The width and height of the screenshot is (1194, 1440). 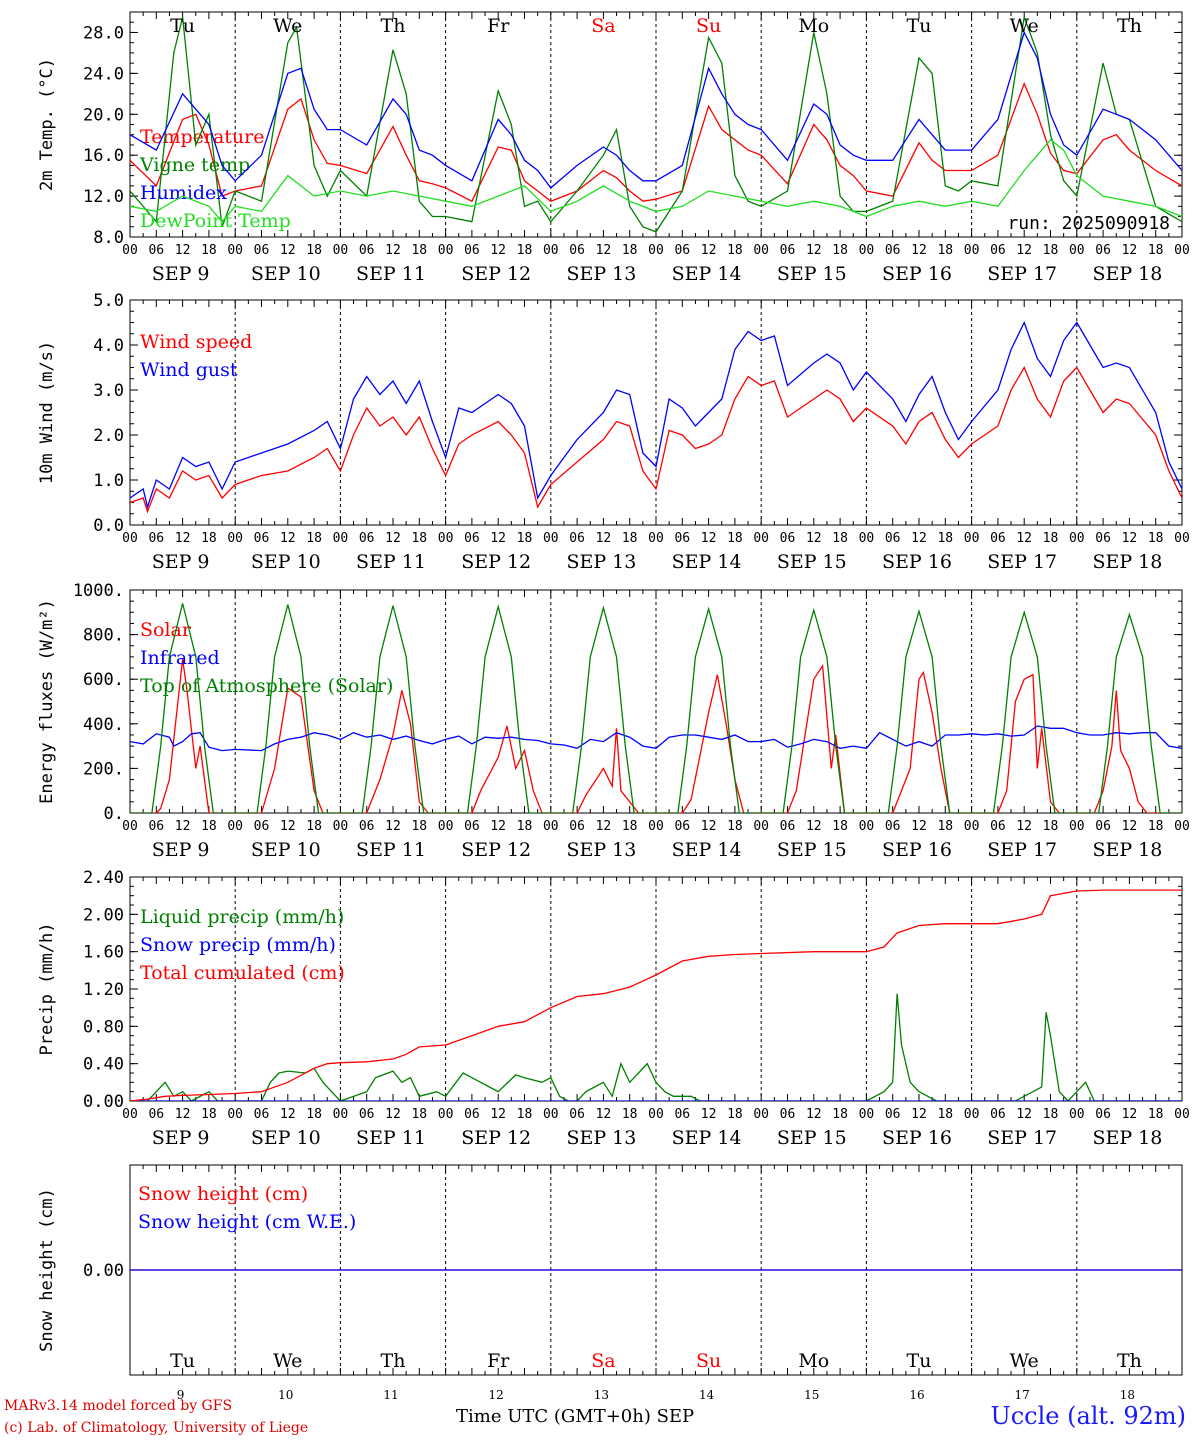 I want to click on snow-day-number: 11, so click(x=390, y=1395).